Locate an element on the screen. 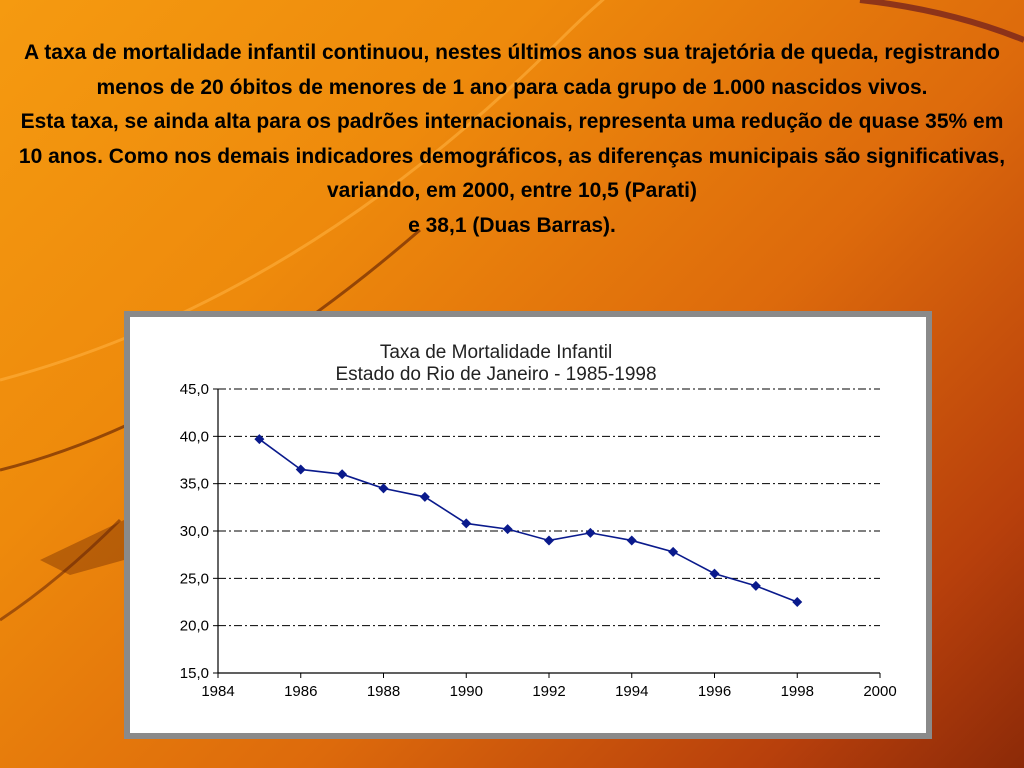  y-axis-ticks: 15,0 20,0 25,0 30,0 35,0 40,0 45,0 is located at coordinates (199, 531).